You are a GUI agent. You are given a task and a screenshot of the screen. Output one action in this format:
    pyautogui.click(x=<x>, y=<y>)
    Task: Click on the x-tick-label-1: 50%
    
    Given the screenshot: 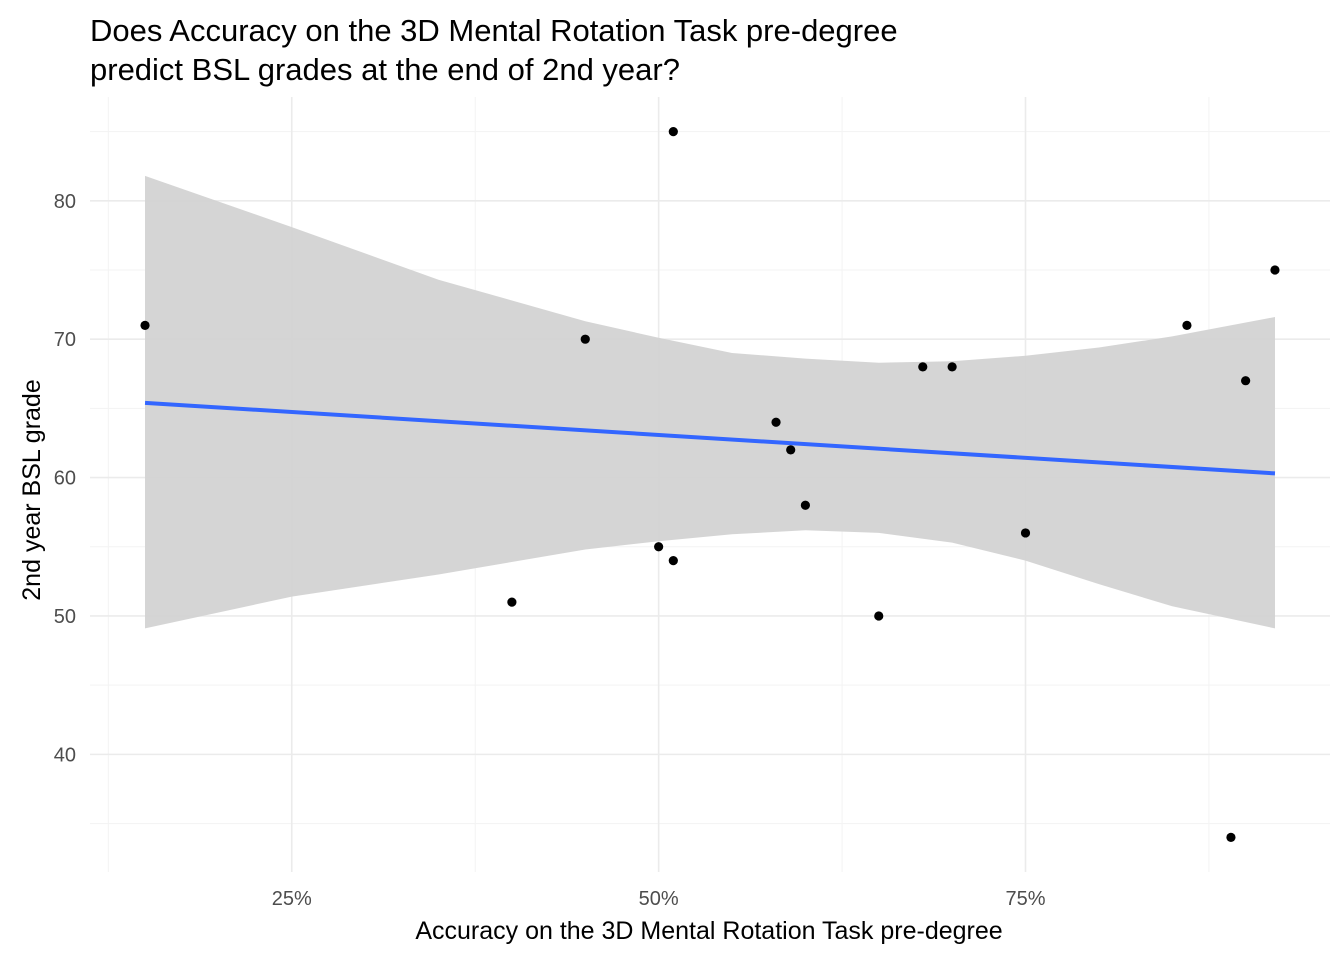 What is the action you would take?
    pyautogui.click(x=659, y=899)
    